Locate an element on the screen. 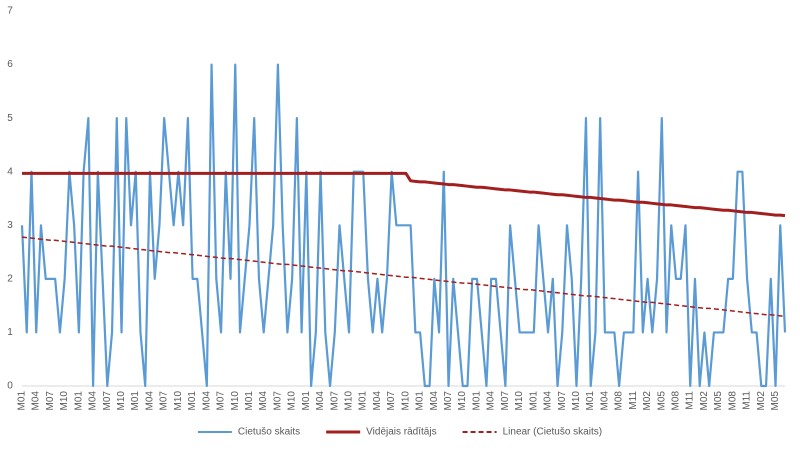 The image size is (800, 451). y-tick-label: 0 is located at coordinates (10, 386).